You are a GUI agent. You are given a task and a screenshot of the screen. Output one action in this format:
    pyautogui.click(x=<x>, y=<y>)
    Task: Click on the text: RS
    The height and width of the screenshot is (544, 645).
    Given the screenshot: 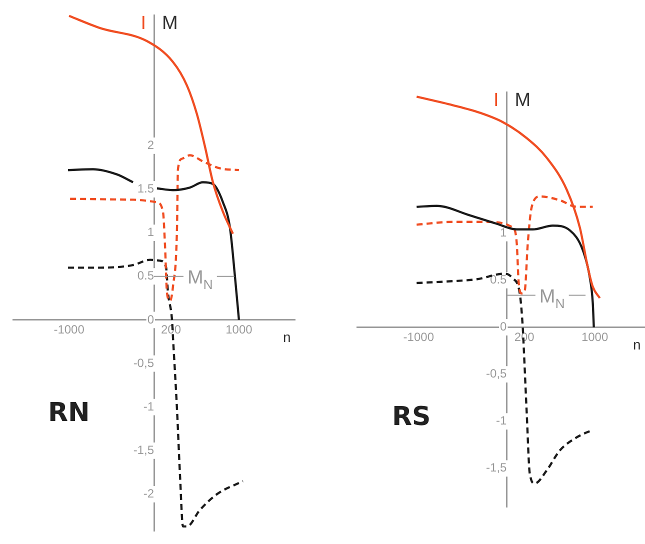 What is the action you would take?
    pyautogui.click(x=411, y=417)
    